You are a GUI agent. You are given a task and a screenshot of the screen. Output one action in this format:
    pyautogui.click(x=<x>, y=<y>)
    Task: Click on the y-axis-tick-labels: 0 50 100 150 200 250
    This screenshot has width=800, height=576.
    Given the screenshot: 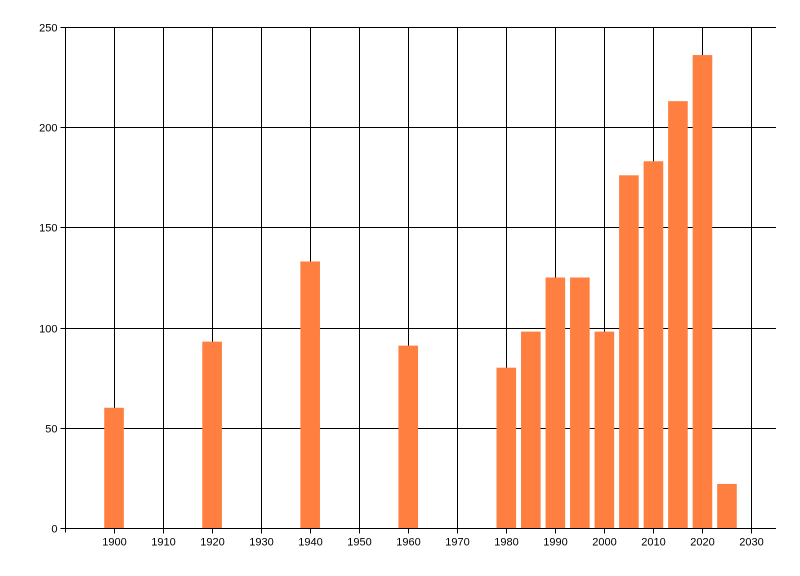 What is the action you would take?
    pyautogui.click(x=48, y=279)
    